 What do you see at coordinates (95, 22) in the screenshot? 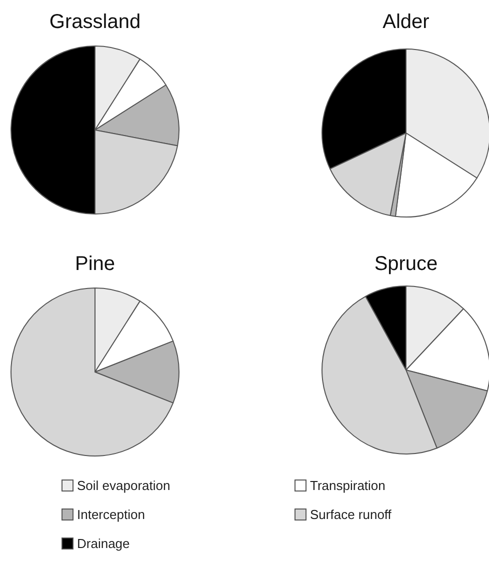
I see `slice-label: Grassland` at bounding box center [95, 22].